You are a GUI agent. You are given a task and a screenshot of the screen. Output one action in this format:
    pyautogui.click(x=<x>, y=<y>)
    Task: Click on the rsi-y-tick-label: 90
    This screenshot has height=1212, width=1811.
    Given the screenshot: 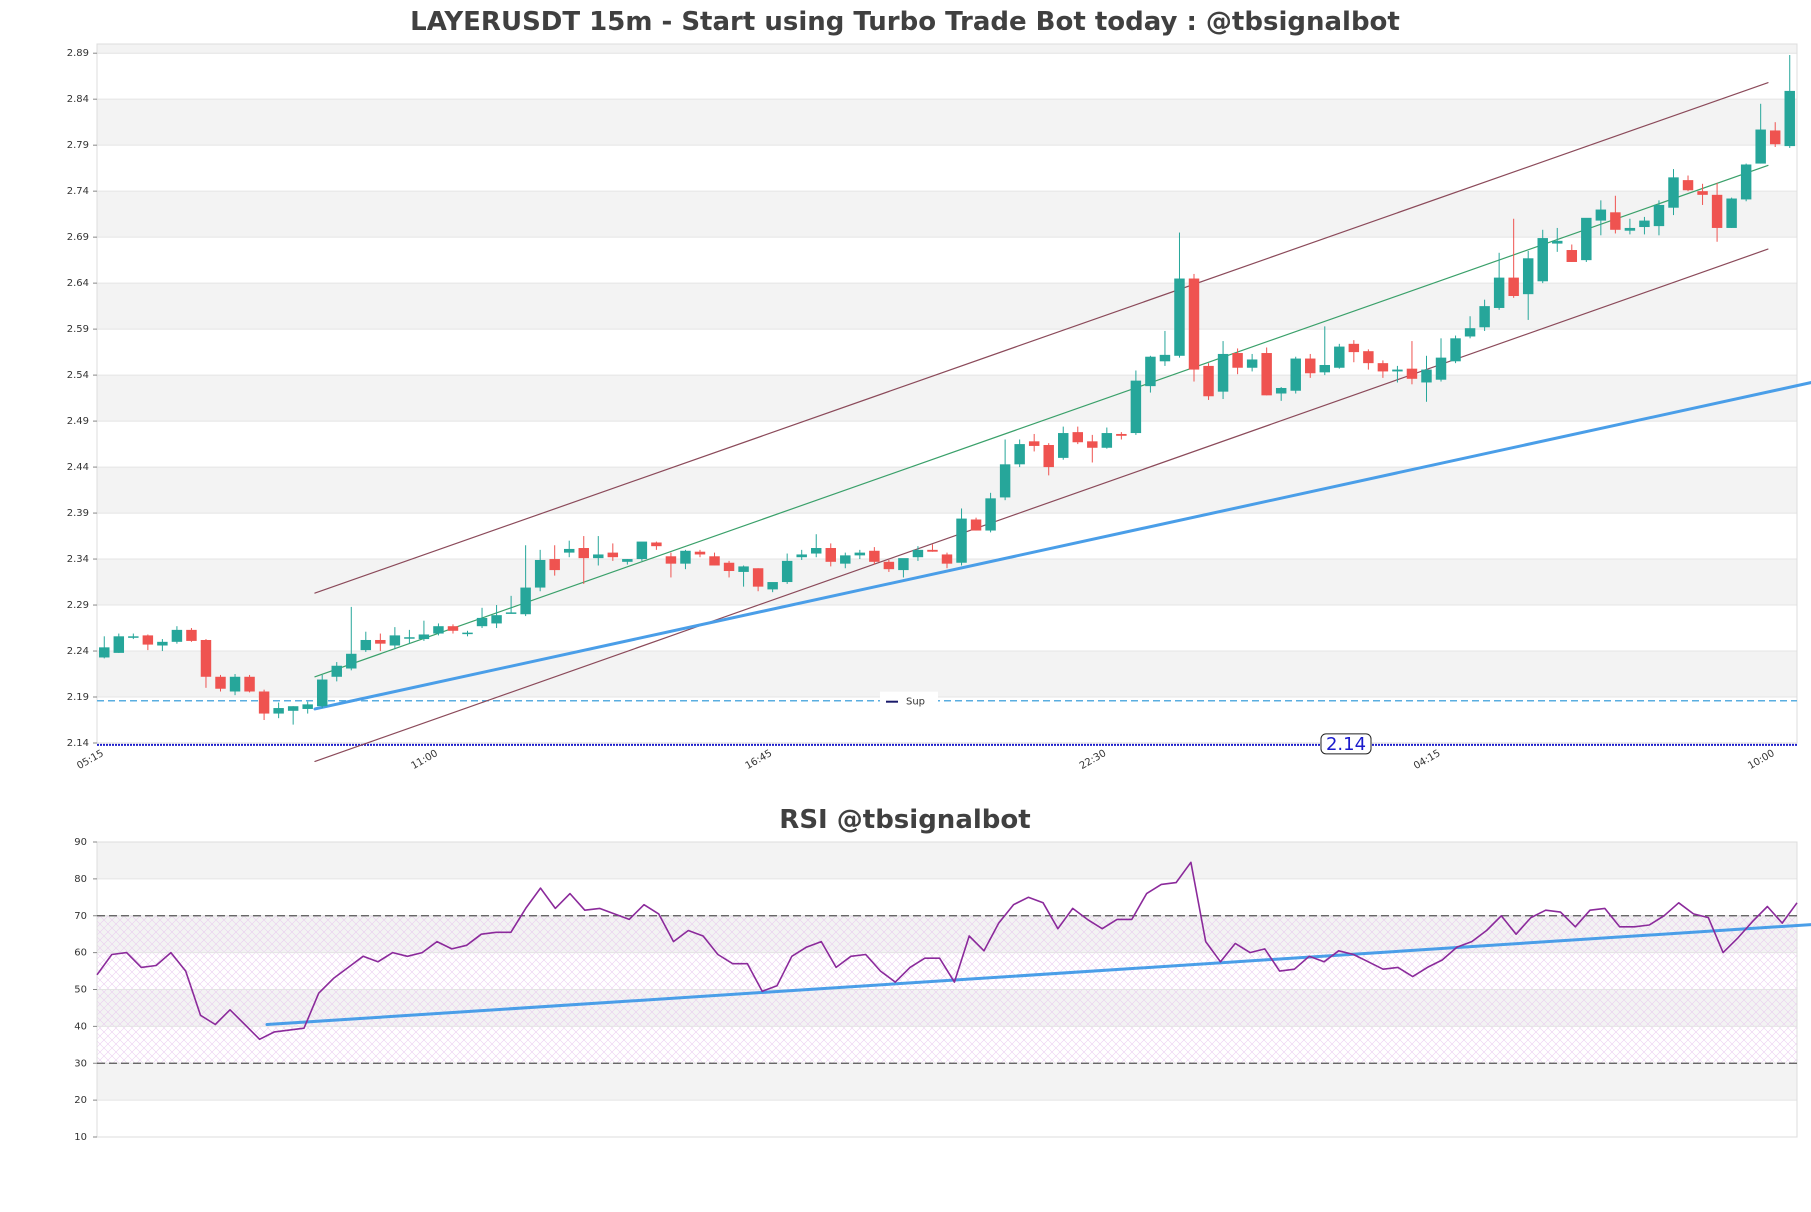 What is the action you would take?
    pyautogui.click(x=80, y=842)
    